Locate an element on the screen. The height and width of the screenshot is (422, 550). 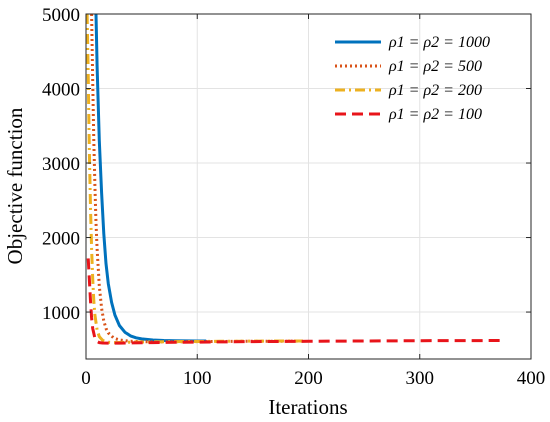
legend-label-3: ρ1 = ρ2 = 200 is located at coordinates (435, 90).